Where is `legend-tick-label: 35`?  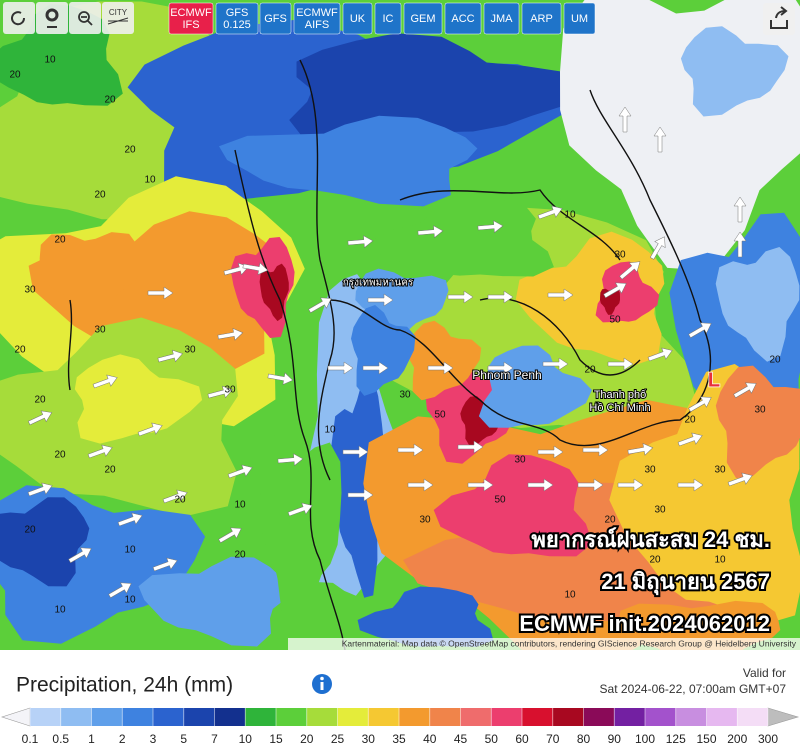
legend-tick-label: 35 is located at coordinates (399, 739).